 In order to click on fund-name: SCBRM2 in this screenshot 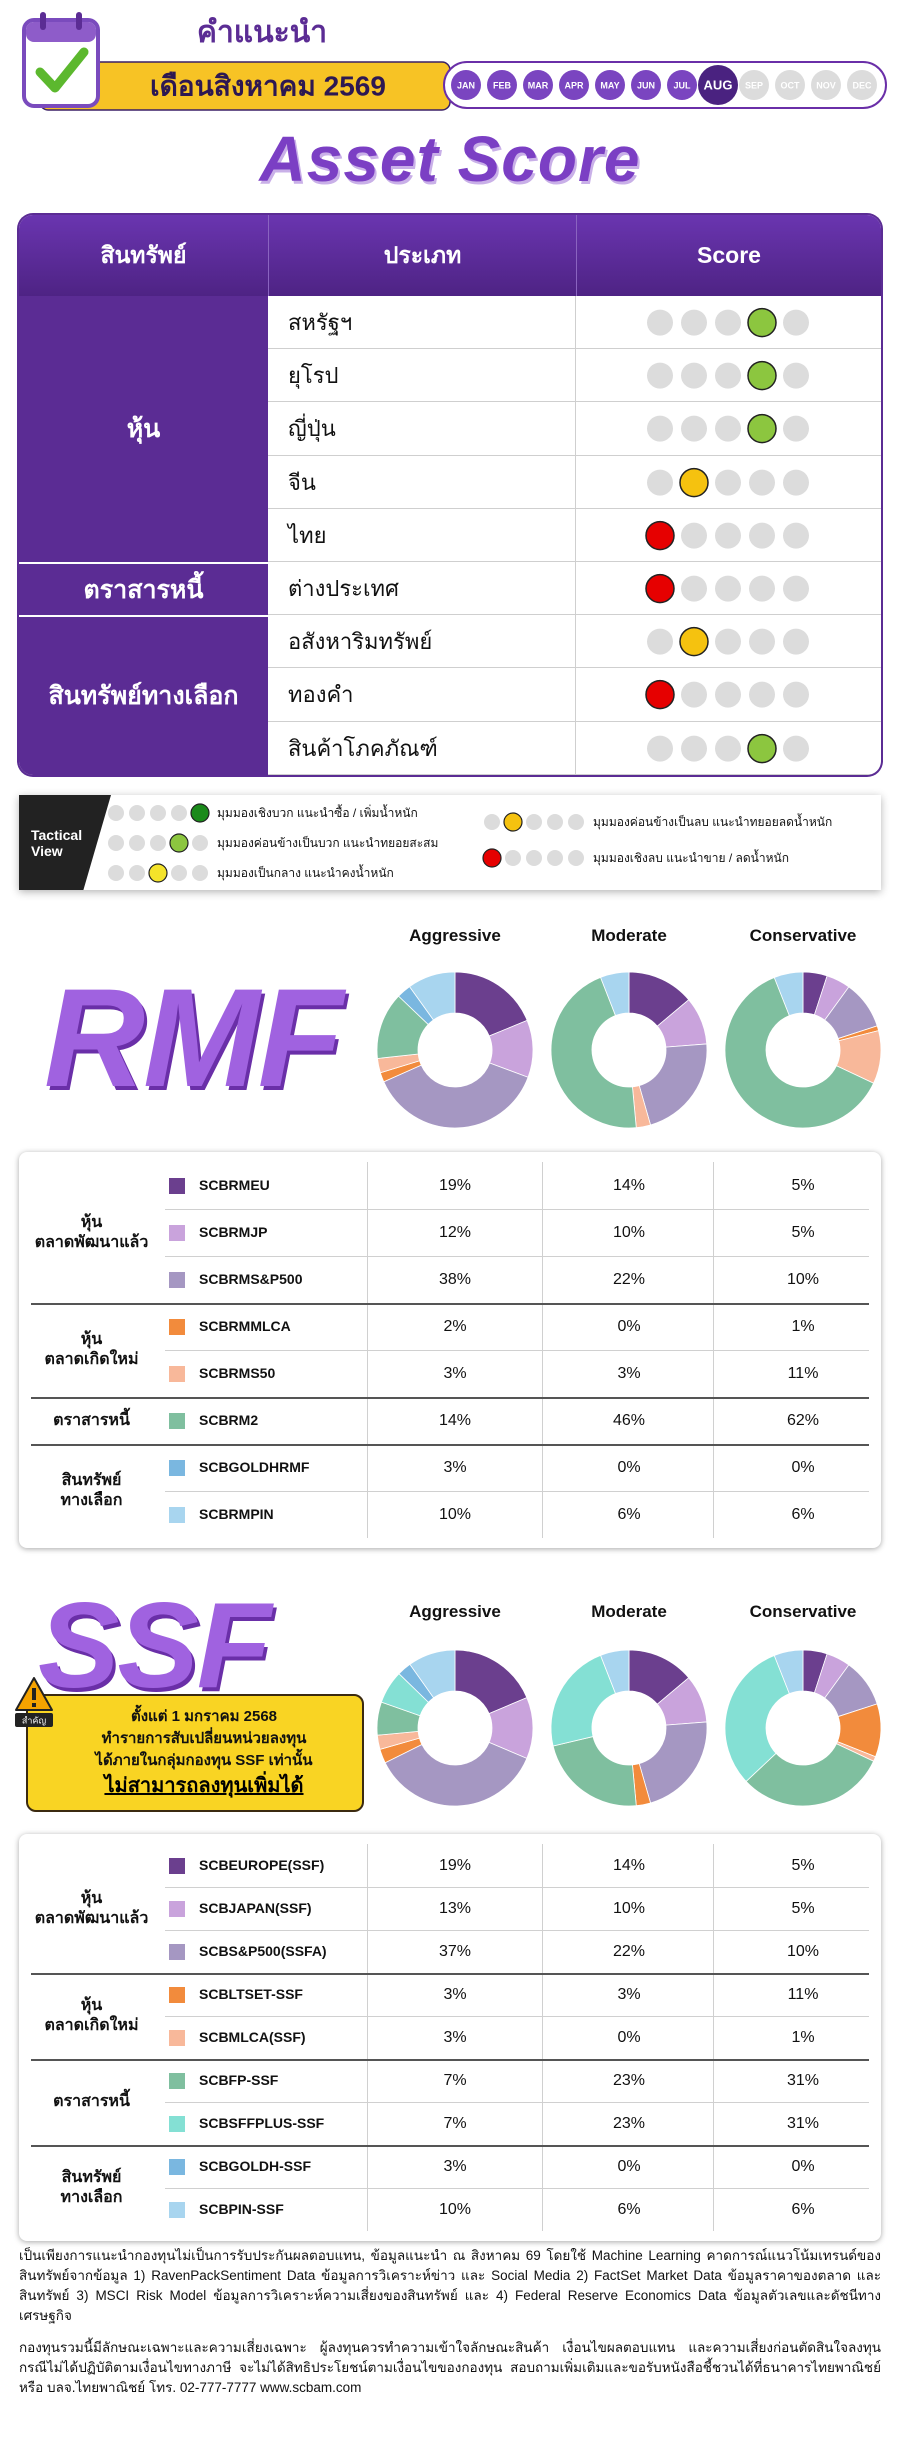, I will do `click(229, 1420)`.